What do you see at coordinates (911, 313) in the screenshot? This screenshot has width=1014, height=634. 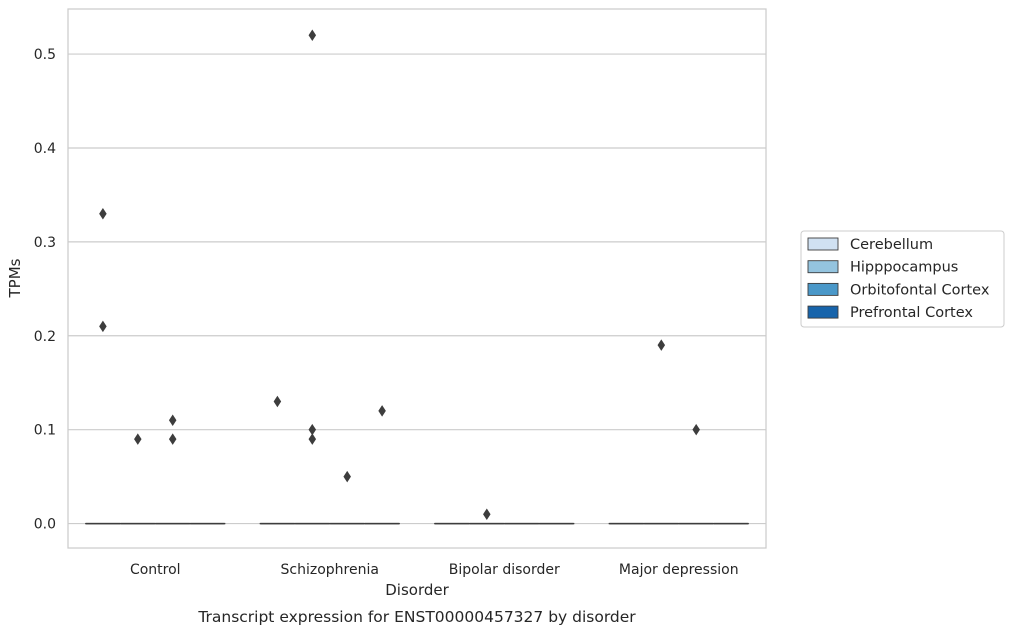 I see `legend-label: Prefrontal Cortex` at bounding box center [911, 313].